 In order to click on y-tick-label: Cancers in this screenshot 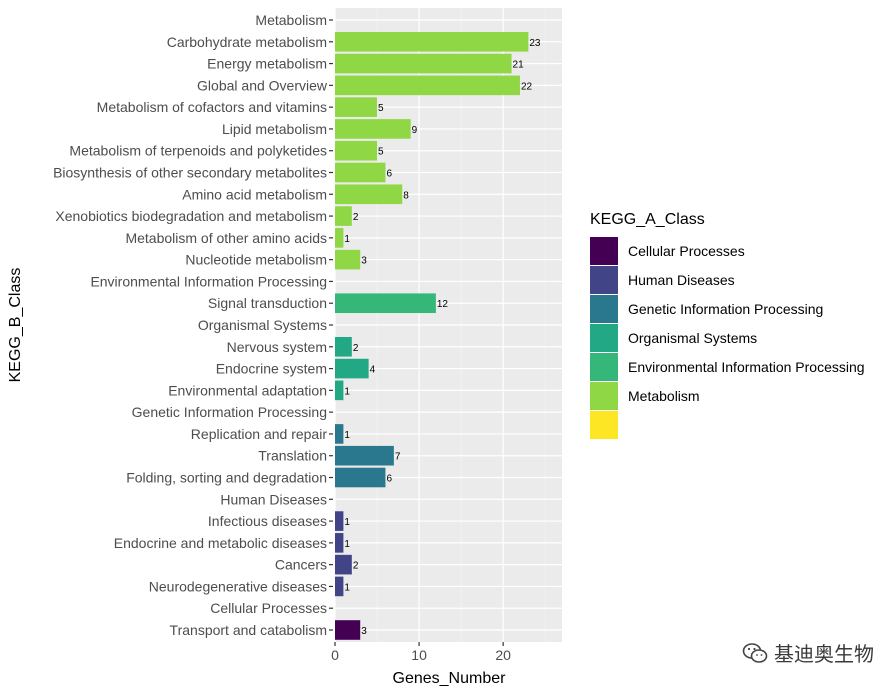, I will do `click(301, 565)`.